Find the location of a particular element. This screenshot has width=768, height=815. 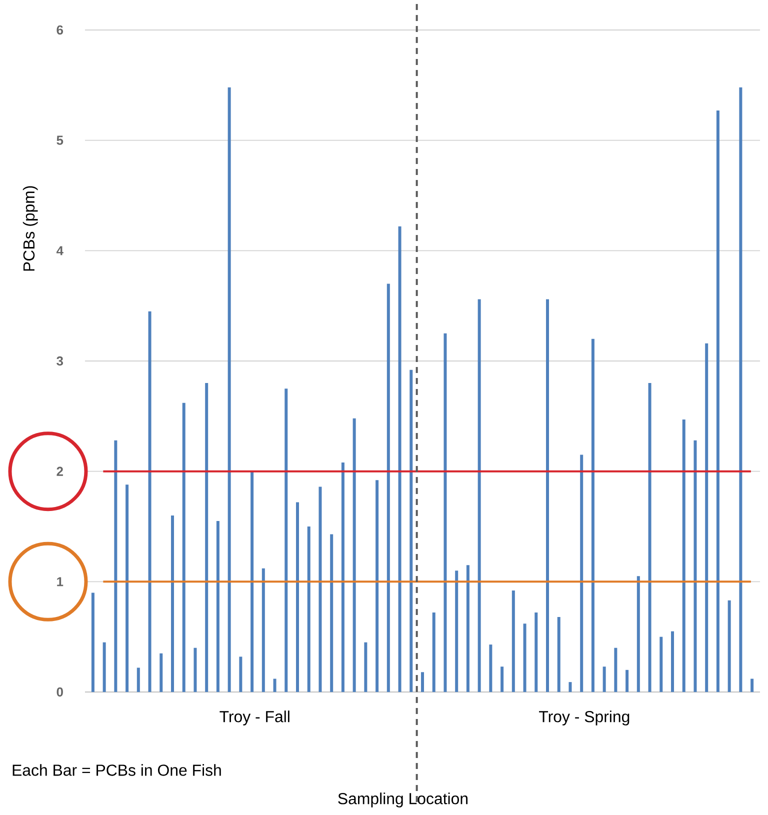

y-tick-label: 5 is located at coordinates (60, 140).